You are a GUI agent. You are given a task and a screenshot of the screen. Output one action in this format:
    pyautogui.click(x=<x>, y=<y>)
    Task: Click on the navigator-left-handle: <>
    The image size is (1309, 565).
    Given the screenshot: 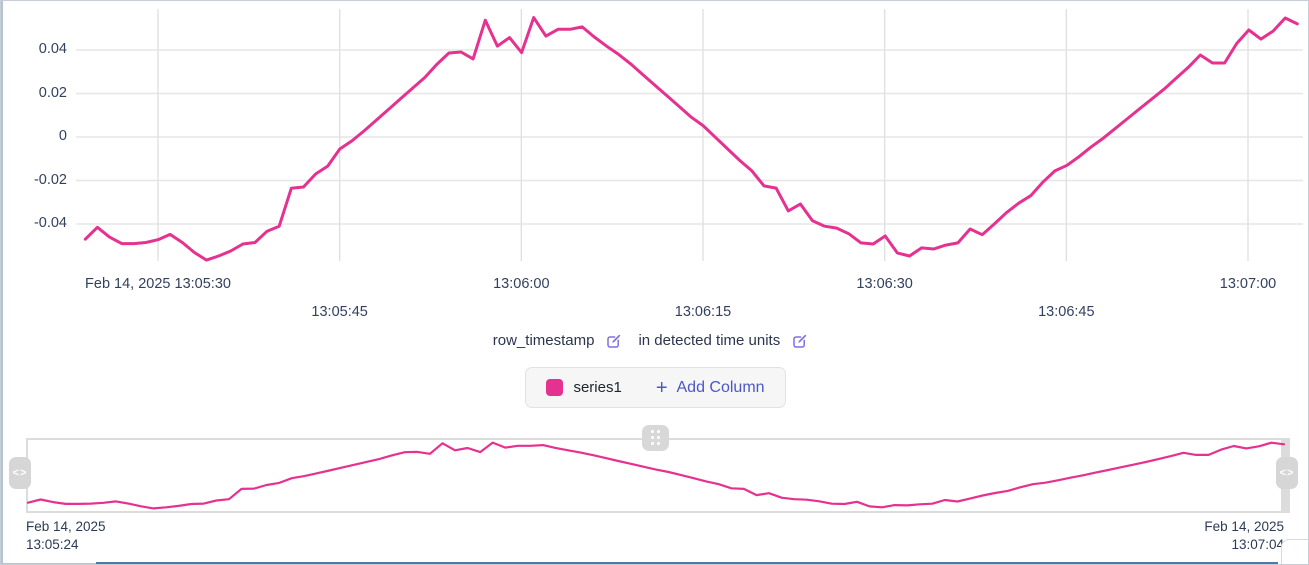 What is the action you would take?
    pyautogui.click(x=20, y=473)
    